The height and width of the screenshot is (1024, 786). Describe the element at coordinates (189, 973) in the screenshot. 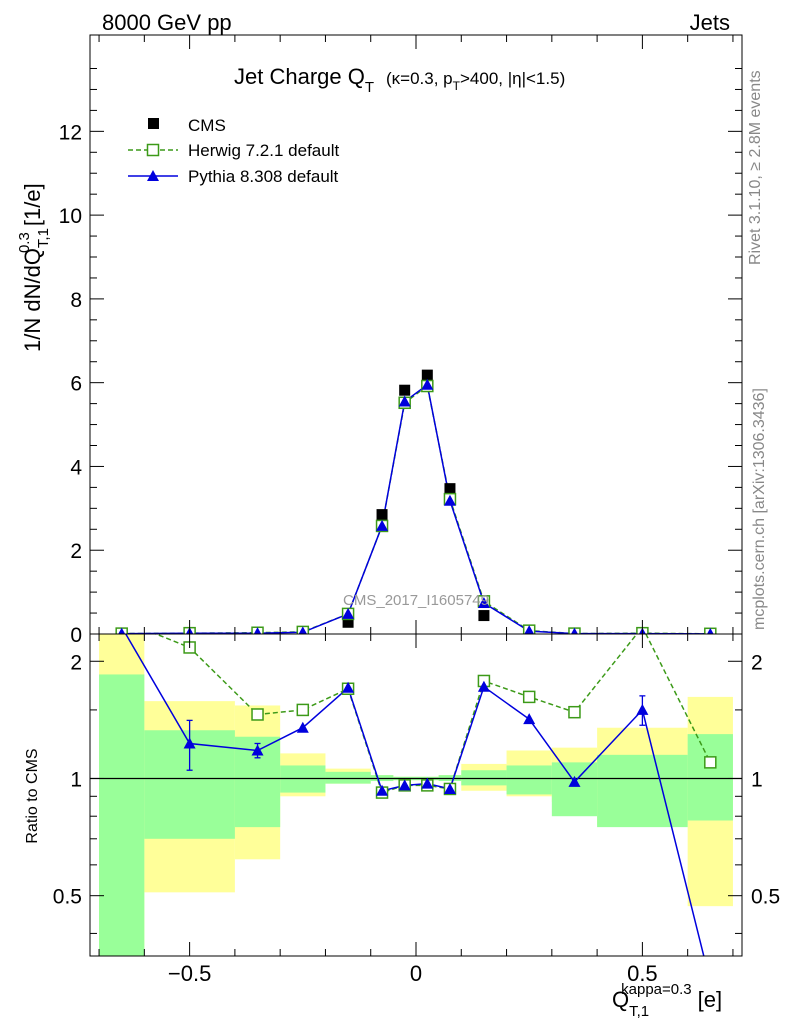

I see `x-tick-label: −0.5` at that location.